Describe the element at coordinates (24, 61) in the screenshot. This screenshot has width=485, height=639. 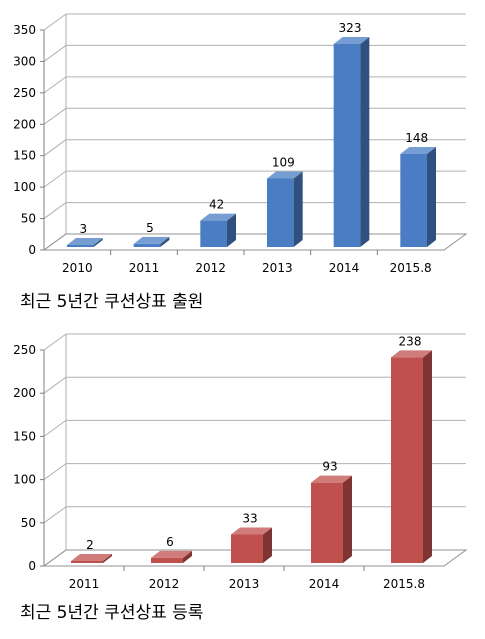
I see `y-tick-label: 300` at that location.